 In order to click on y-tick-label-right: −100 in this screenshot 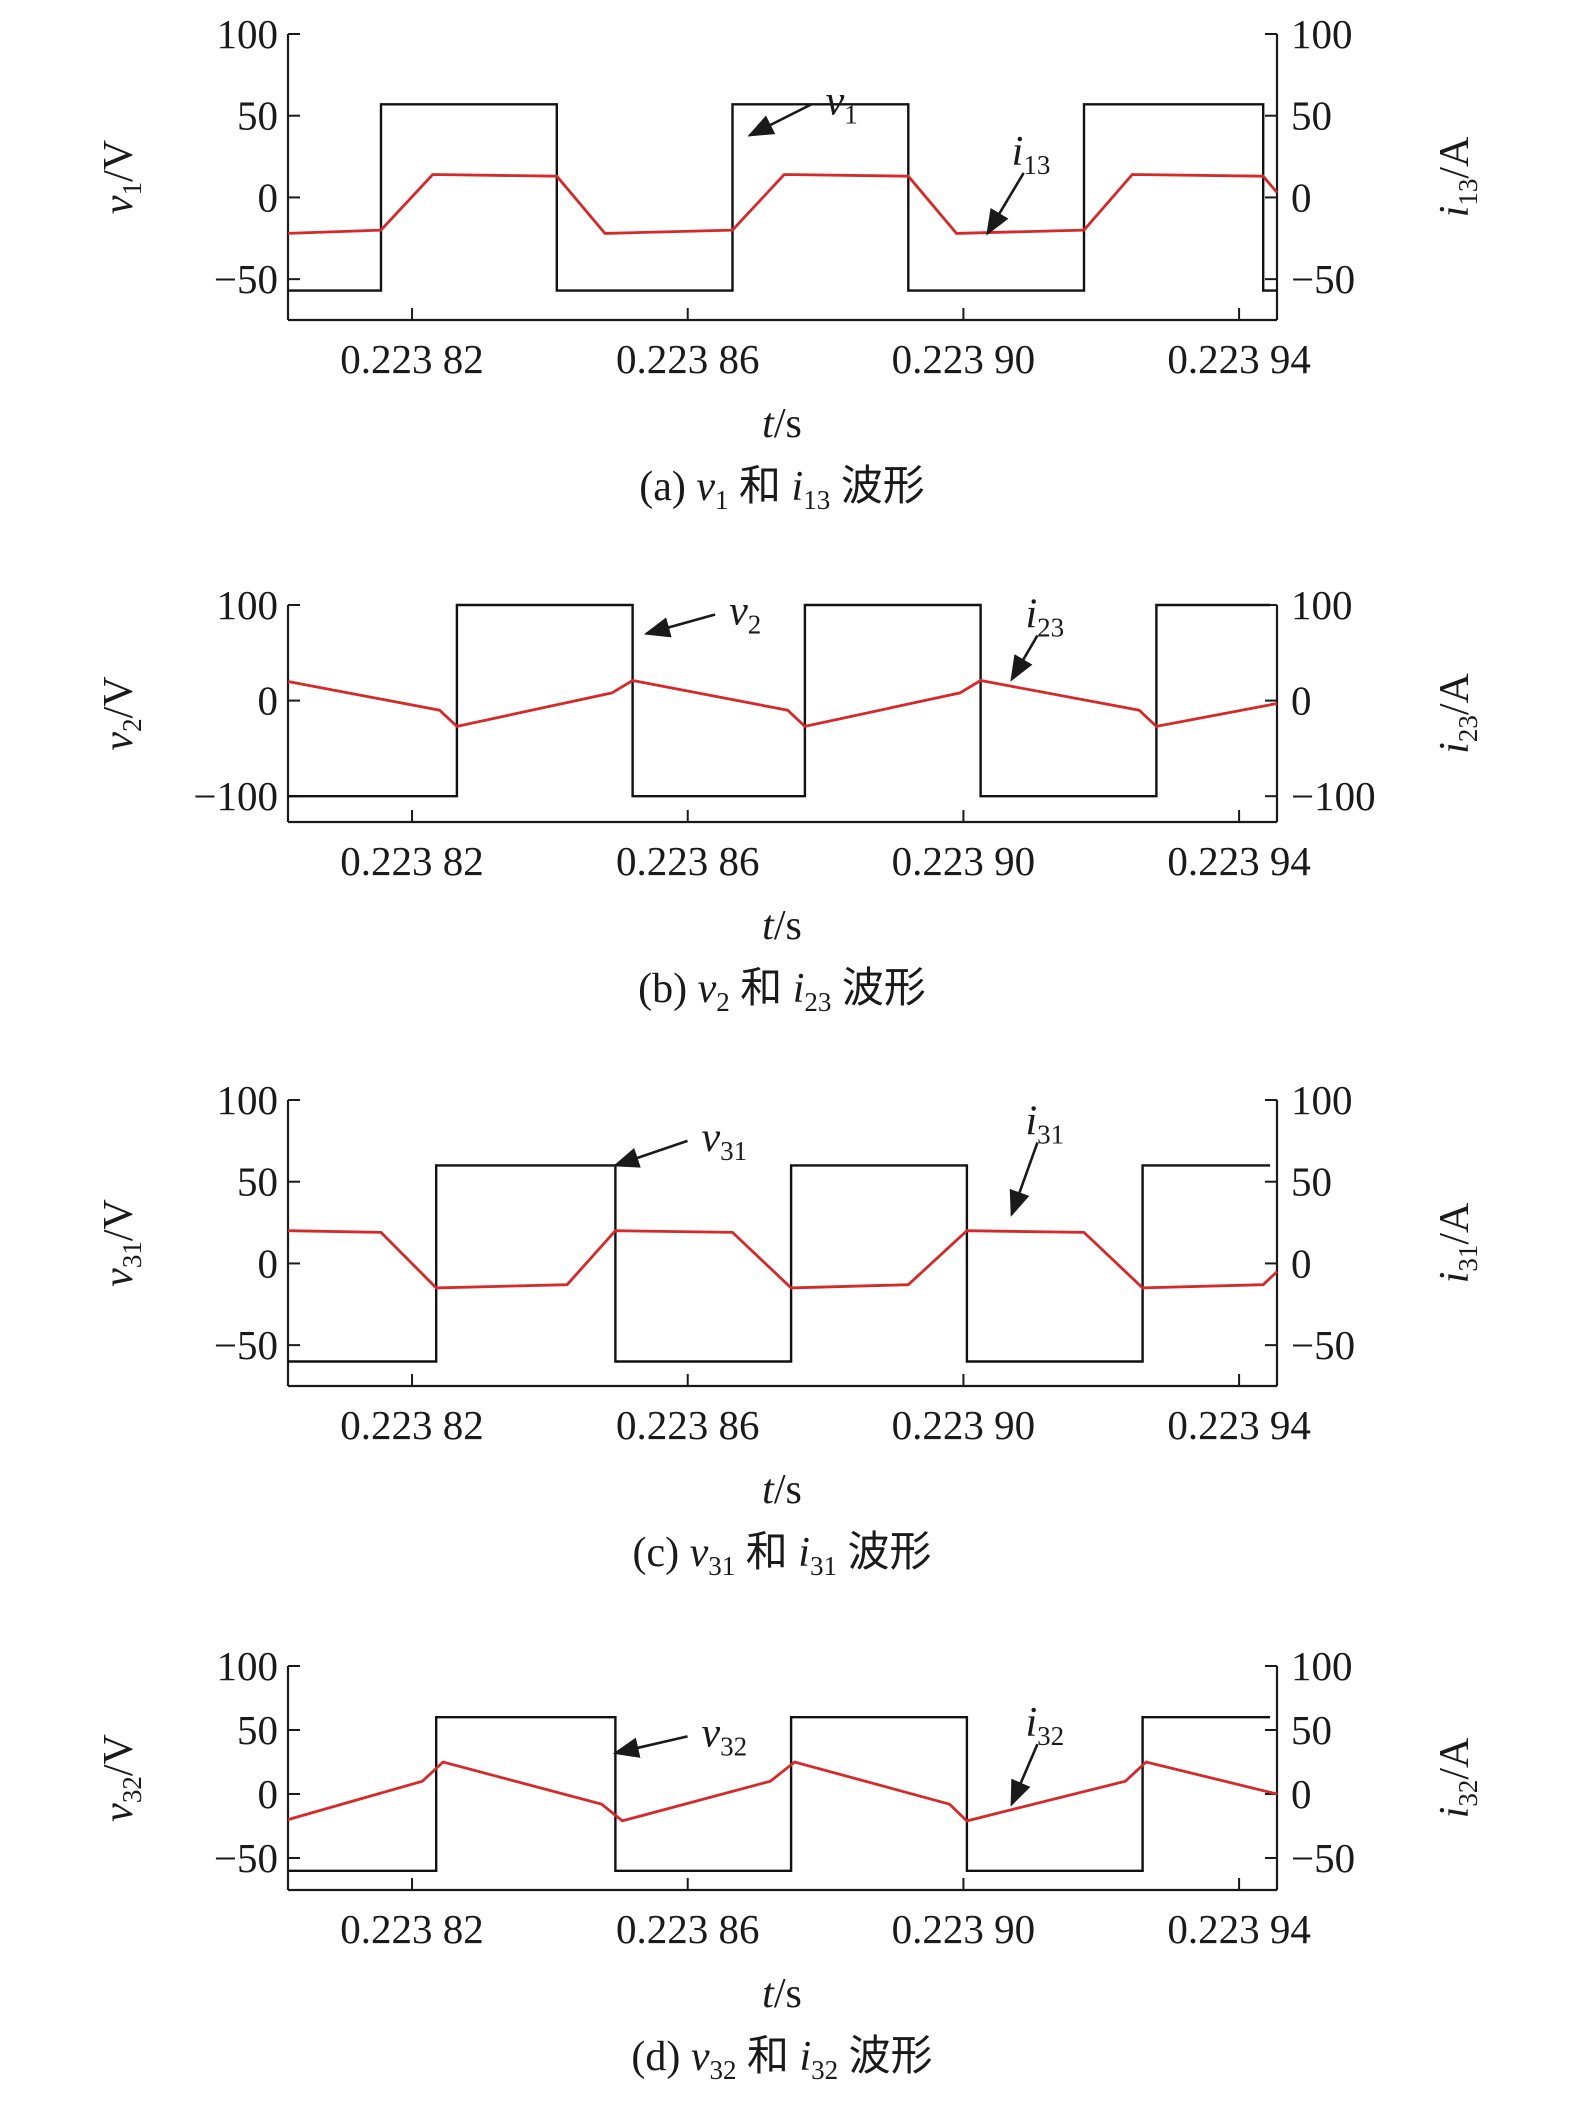, I will do `click(1333, 796)`.